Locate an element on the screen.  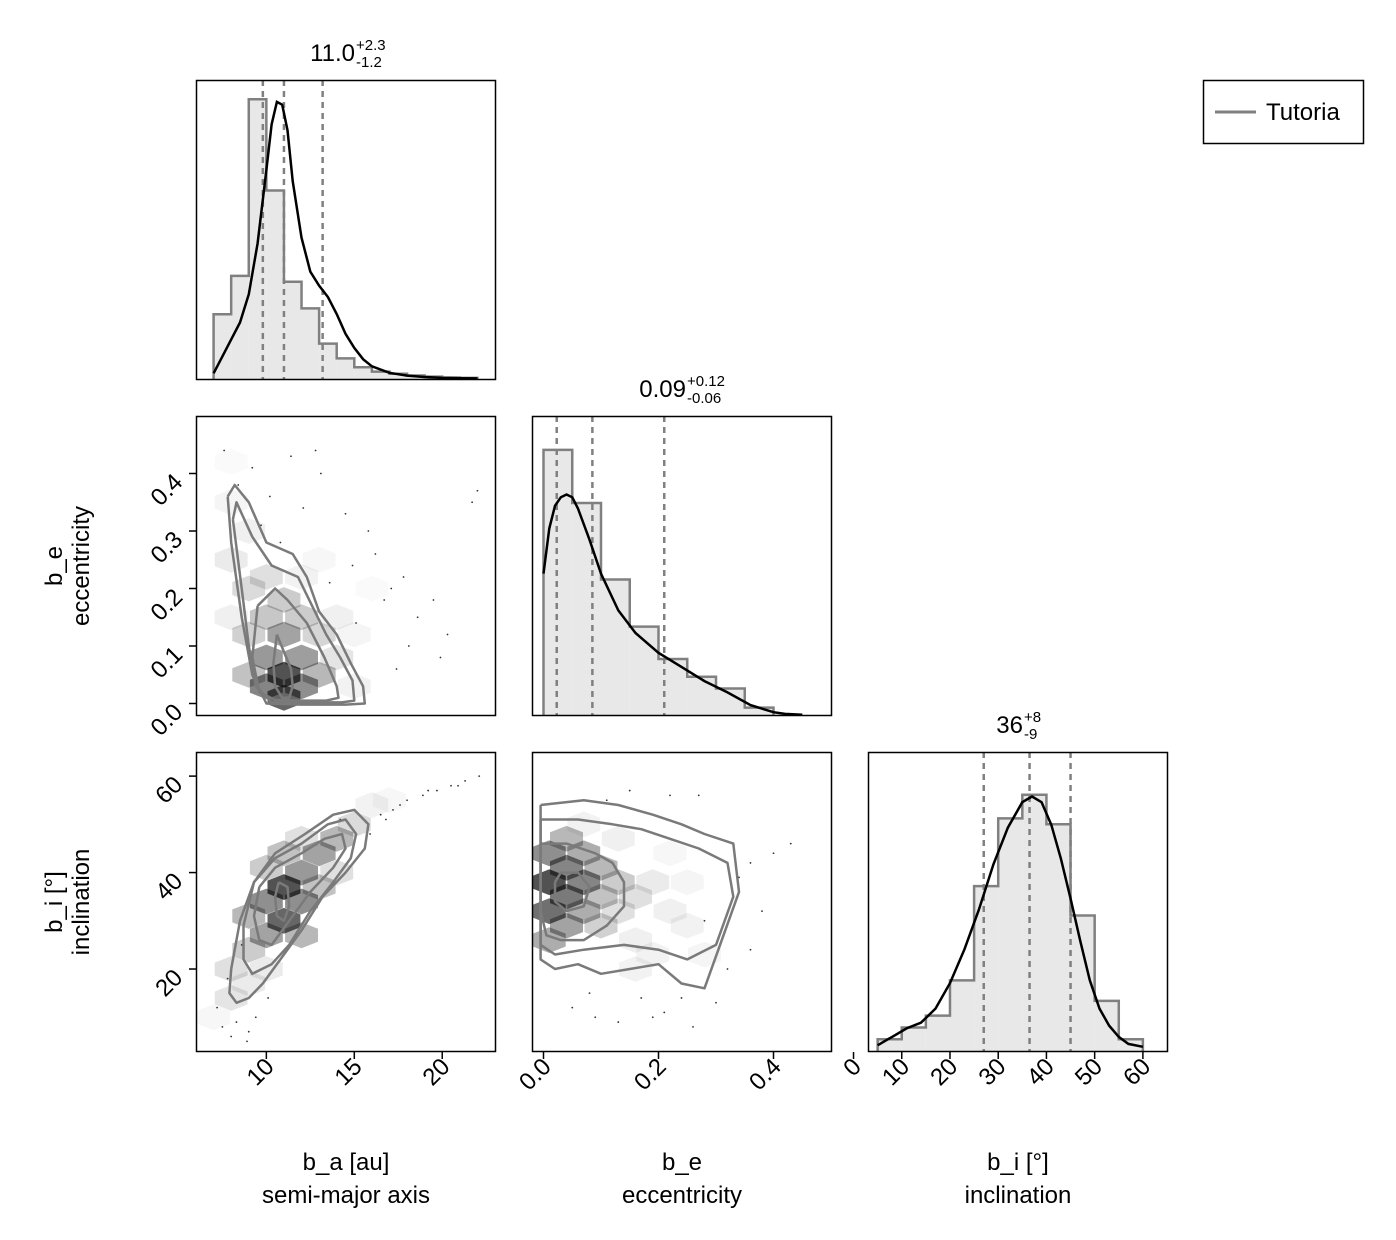
pair-panel-b_e-b_i is located at coordinates (662, 908).